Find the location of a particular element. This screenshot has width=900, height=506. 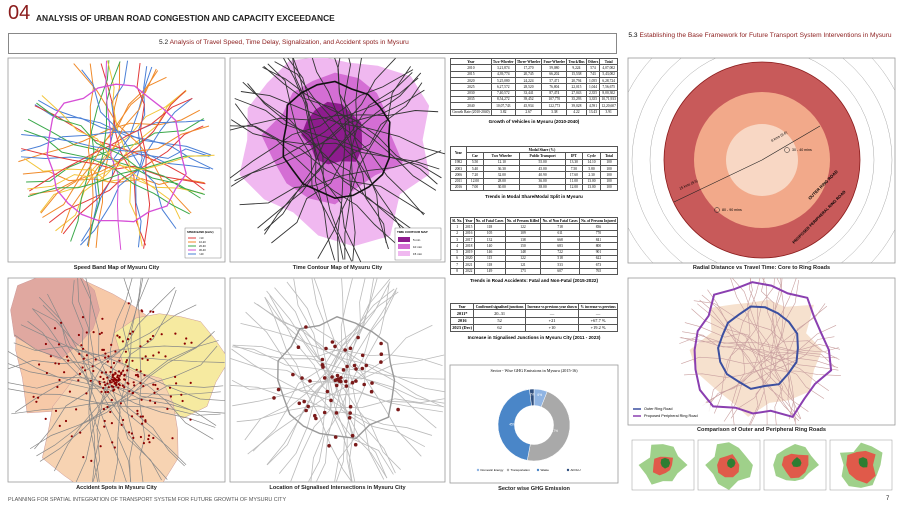

table-cell: 683 is located at coordinates (560, 246).